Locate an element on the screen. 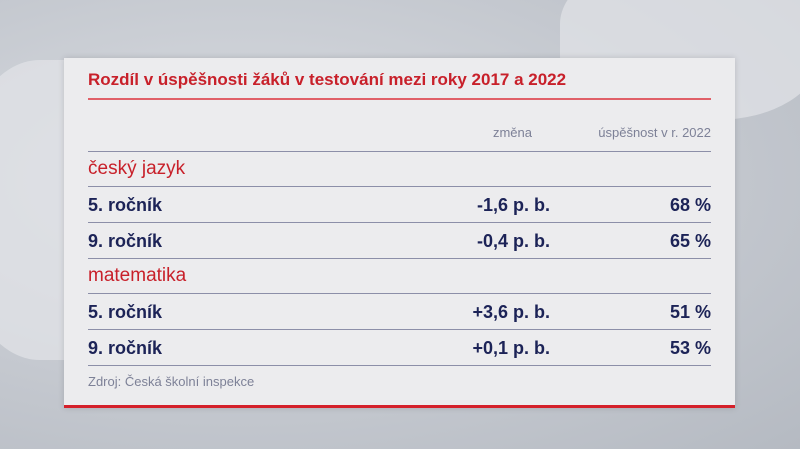 The width and height of the screenshot is (800, 449). section-title: český jazyk is located at coordinates (137, 168).